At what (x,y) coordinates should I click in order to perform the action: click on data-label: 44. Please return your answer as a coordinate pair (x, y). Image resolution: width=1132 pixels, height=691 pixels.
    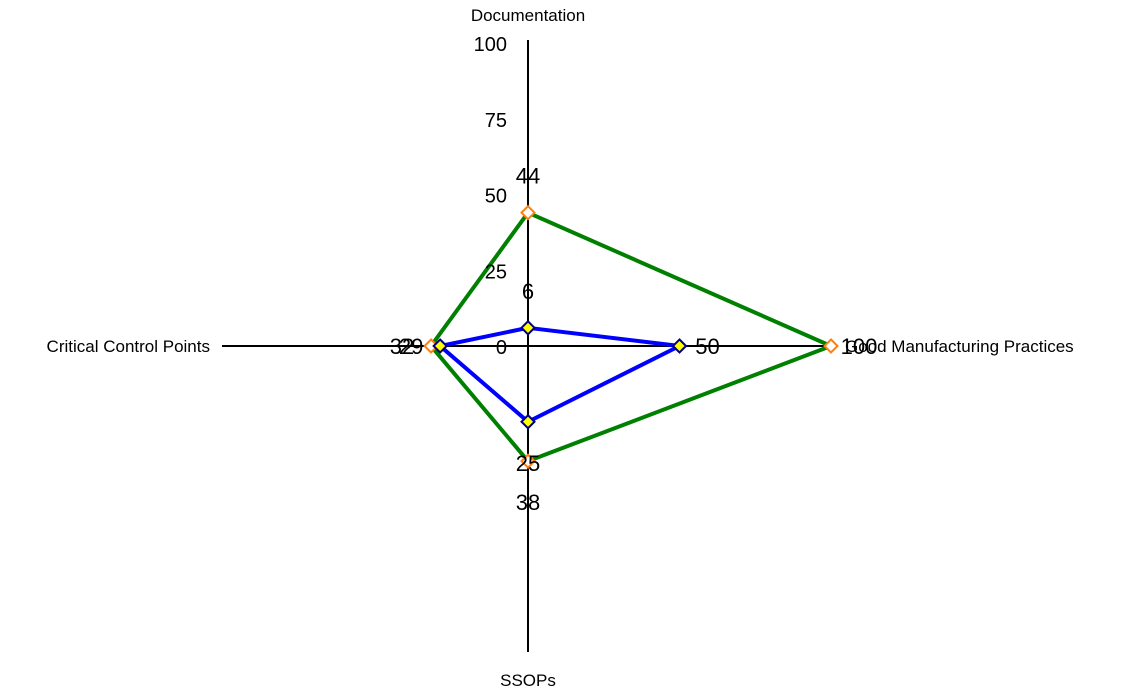
    Looking at the image, I should click on (528, 176).